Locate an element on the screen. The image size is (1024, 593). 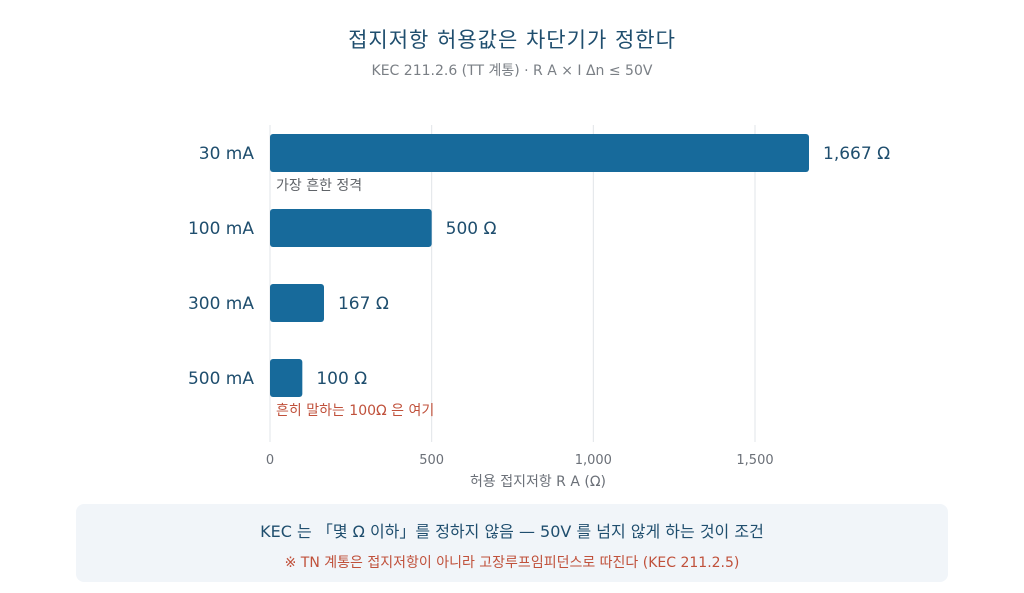
x-axis-label: 허용 접지저항 R A (Ω) is located at coordinates (538, 482).